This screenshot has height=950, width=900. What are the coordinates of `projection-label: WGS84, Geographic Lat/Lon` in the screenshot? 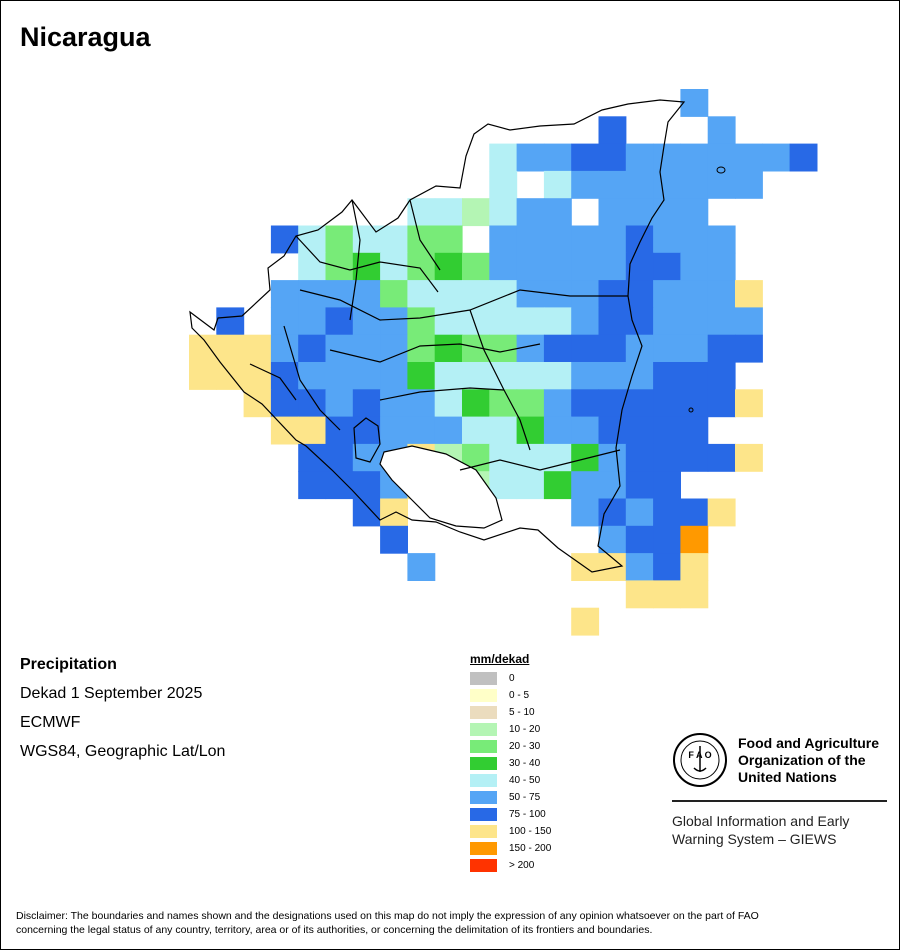 It's located at (123, 751).